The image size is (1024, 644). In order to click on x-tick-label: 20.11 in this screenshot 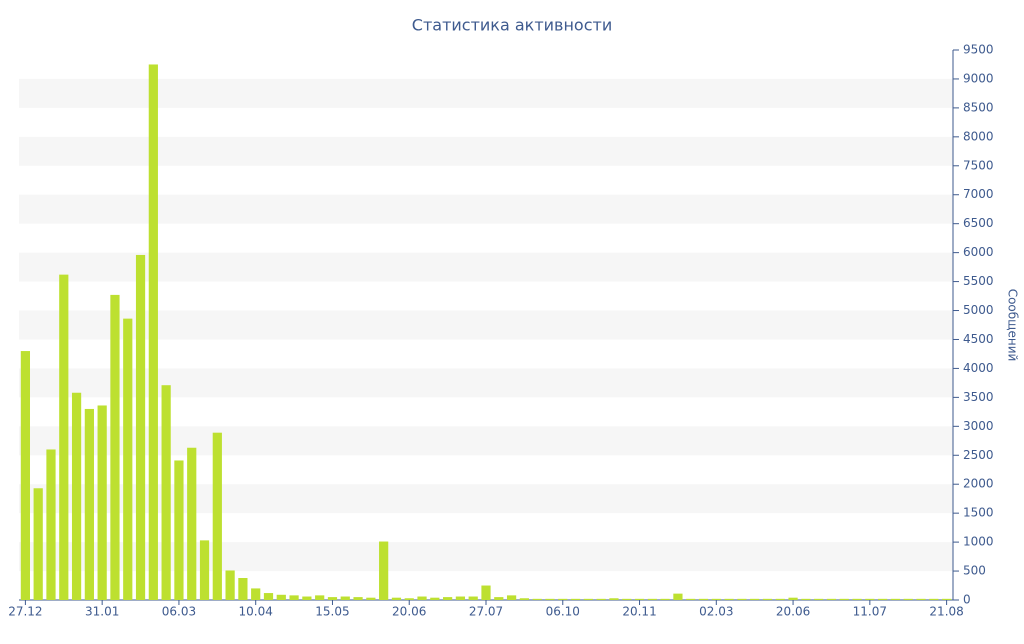, I will do `click(639, 612)`.